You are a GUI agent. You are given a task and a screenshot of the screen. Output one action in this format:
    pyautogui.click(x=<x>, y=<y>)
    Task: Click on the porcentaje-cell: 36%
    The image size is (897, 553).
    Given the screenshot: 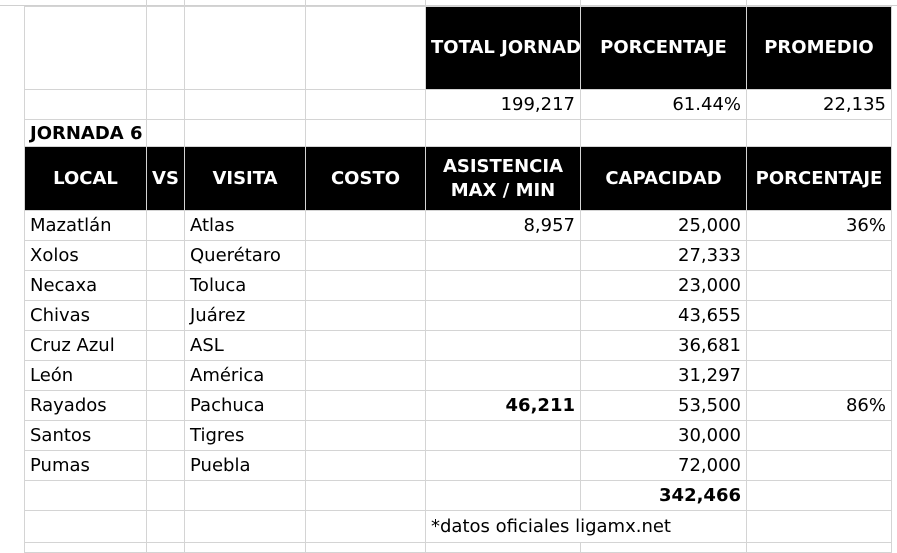 What is the action you would take?
    pyautogui.click(x=819, y=225)
    